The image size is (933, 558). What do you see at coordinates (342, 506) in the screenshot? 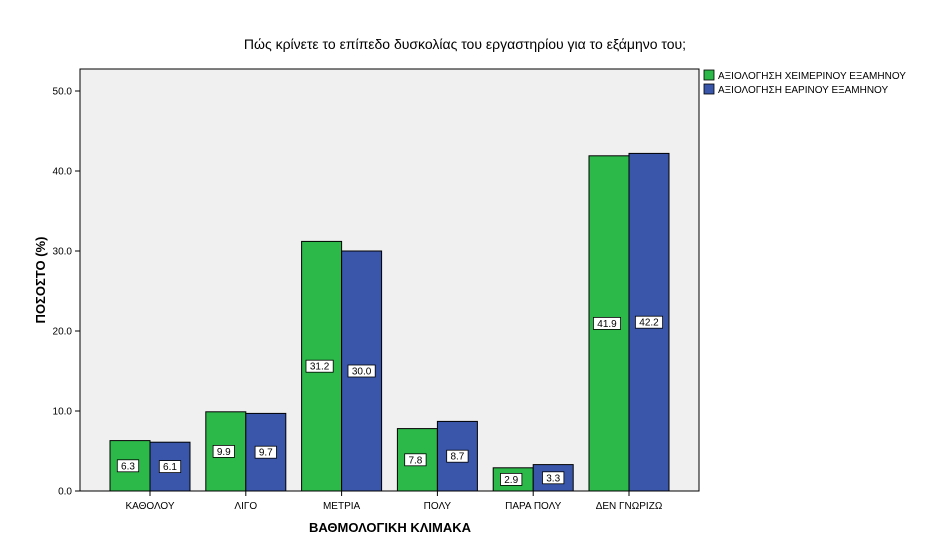
I see `x-tick-label: ΜΕΤΡΙΑ` at bounding box center [342, 506].